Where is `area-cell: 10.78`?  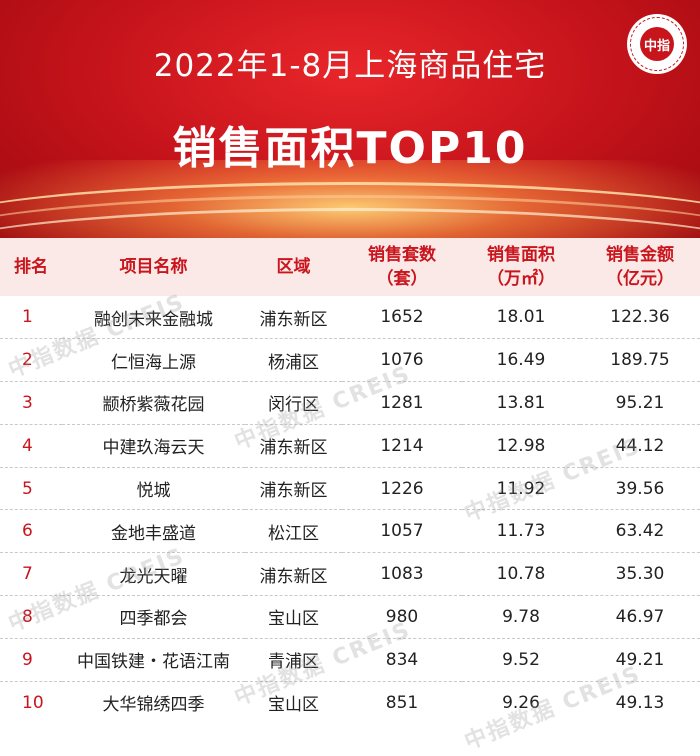
area-cell: 10.78 is located at coordinates (521, 574).